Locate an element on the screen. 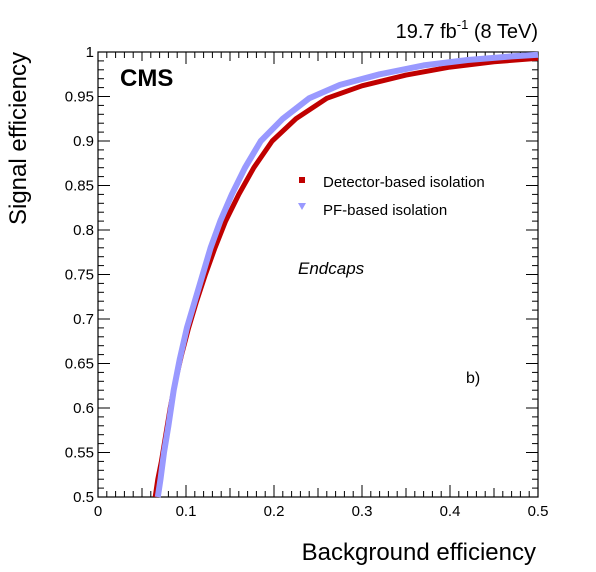 The width and height of the screenshot is (596, 572). lumi-label: 19.7 fb-1 (8 TeV) is located at coordinates (467, 30).